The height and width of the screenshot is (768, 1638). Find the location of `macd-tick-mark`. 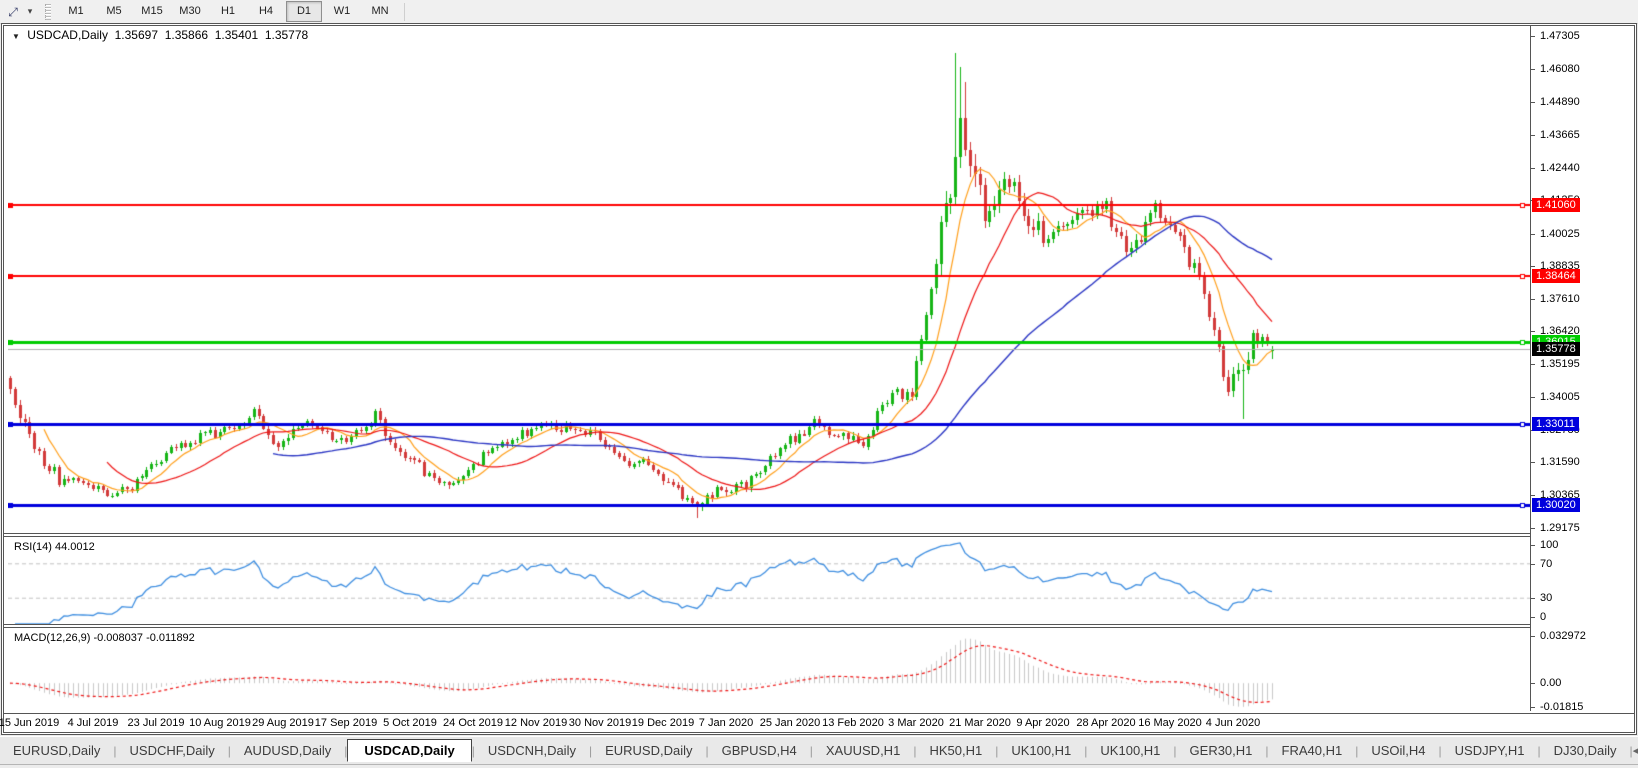

macd-tick-mark is located at coordinates (1532, 707).